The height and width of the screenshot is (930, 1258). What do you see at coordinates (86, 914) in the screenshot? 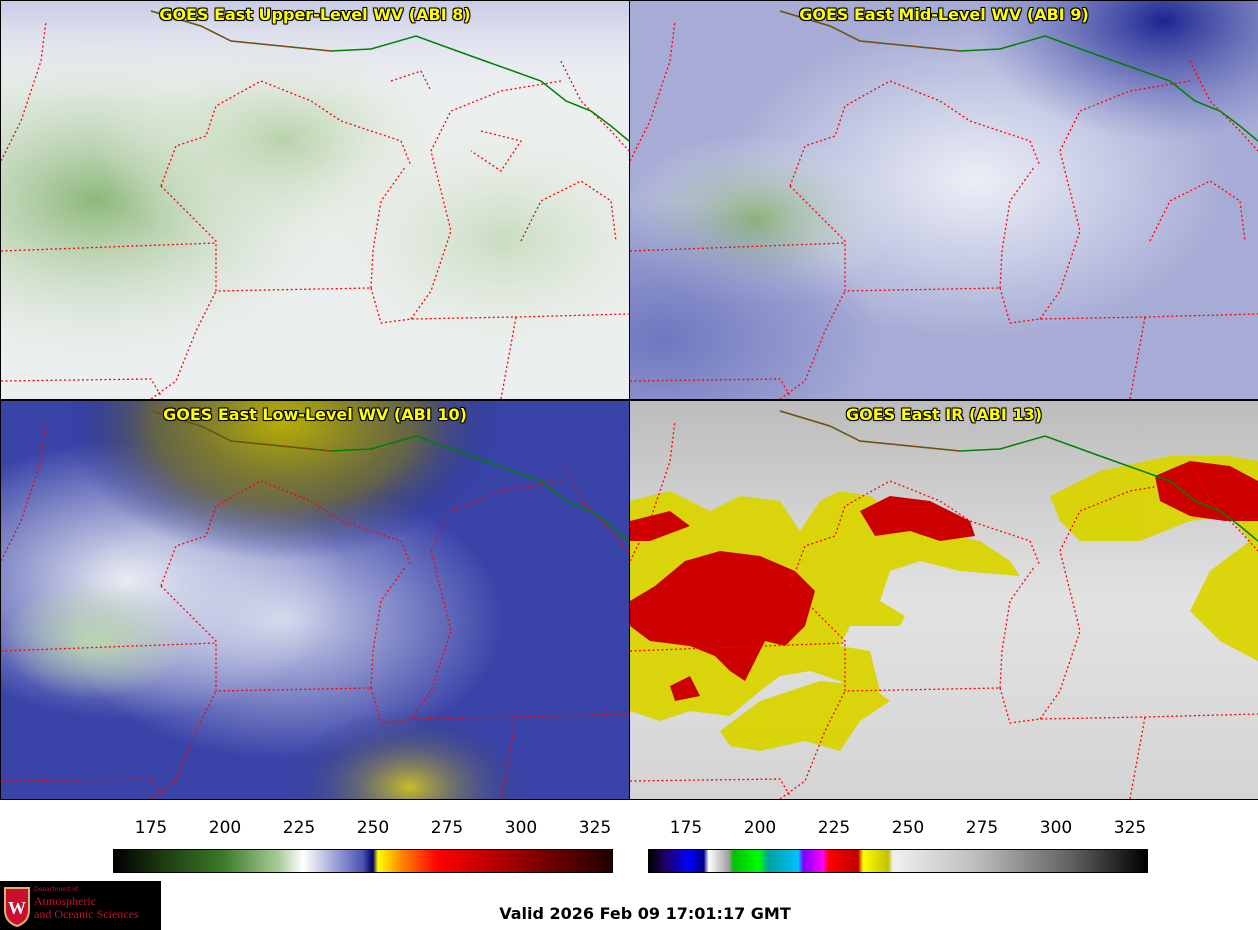
I see `logo-name-line2: and Oceanic Sciences` at bounding box center [86, 914].